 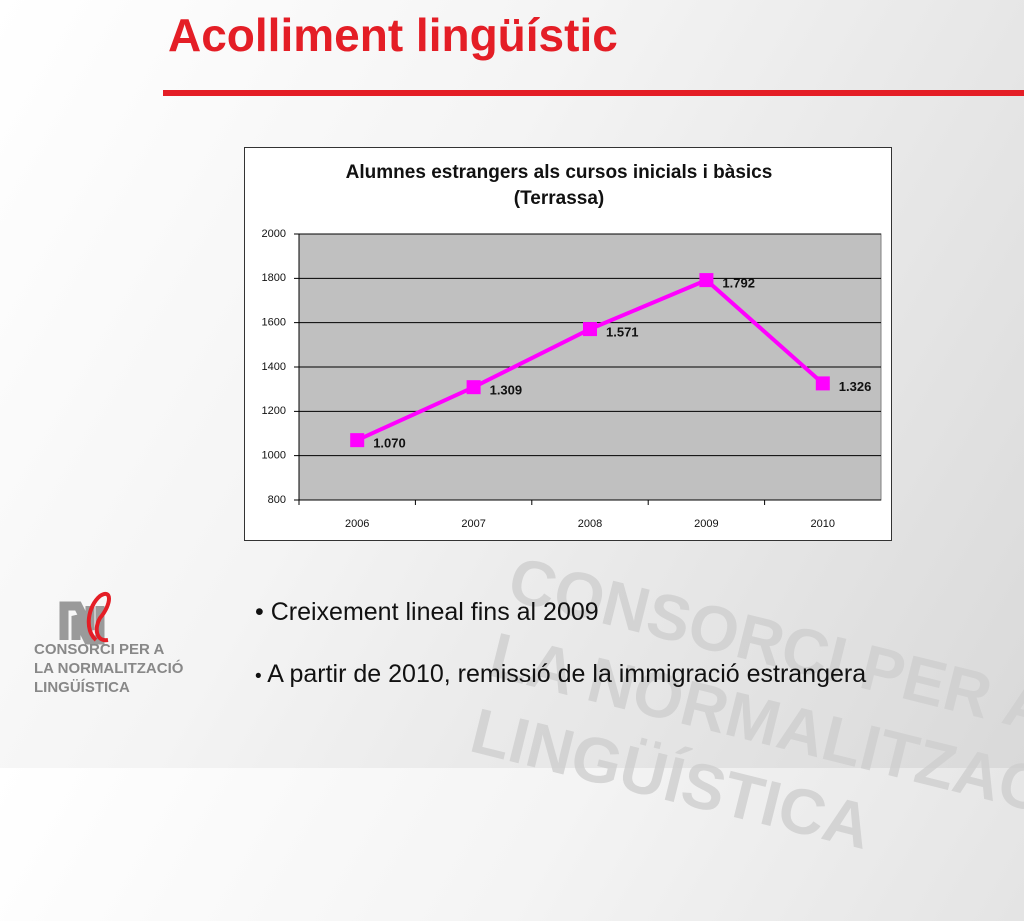 I want to click on x-tick-label: 2008, so click(x=590, y=524).